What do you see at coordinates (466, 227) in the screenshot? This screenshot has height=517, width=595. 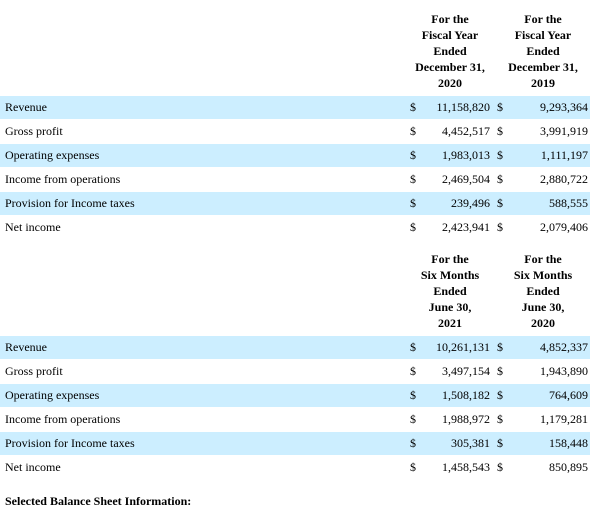 I see `value-col1: 2,423,941` at bounding box center [466, 227].